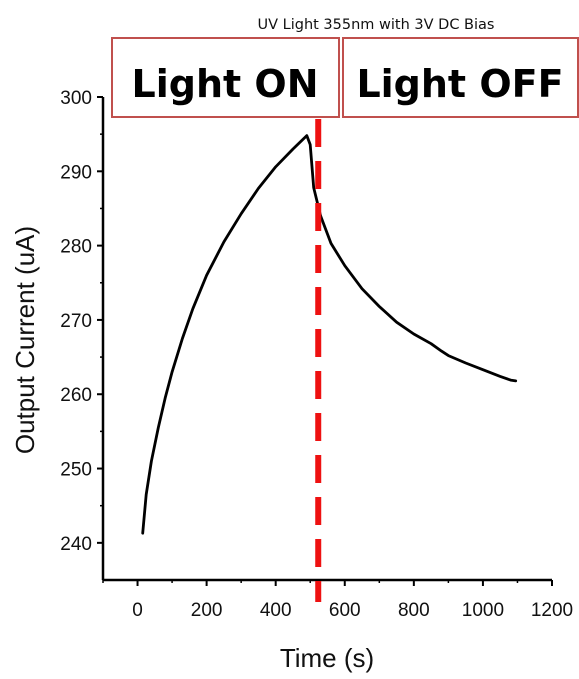  I want to click on x-tick-label: 200, so click(207, 610).